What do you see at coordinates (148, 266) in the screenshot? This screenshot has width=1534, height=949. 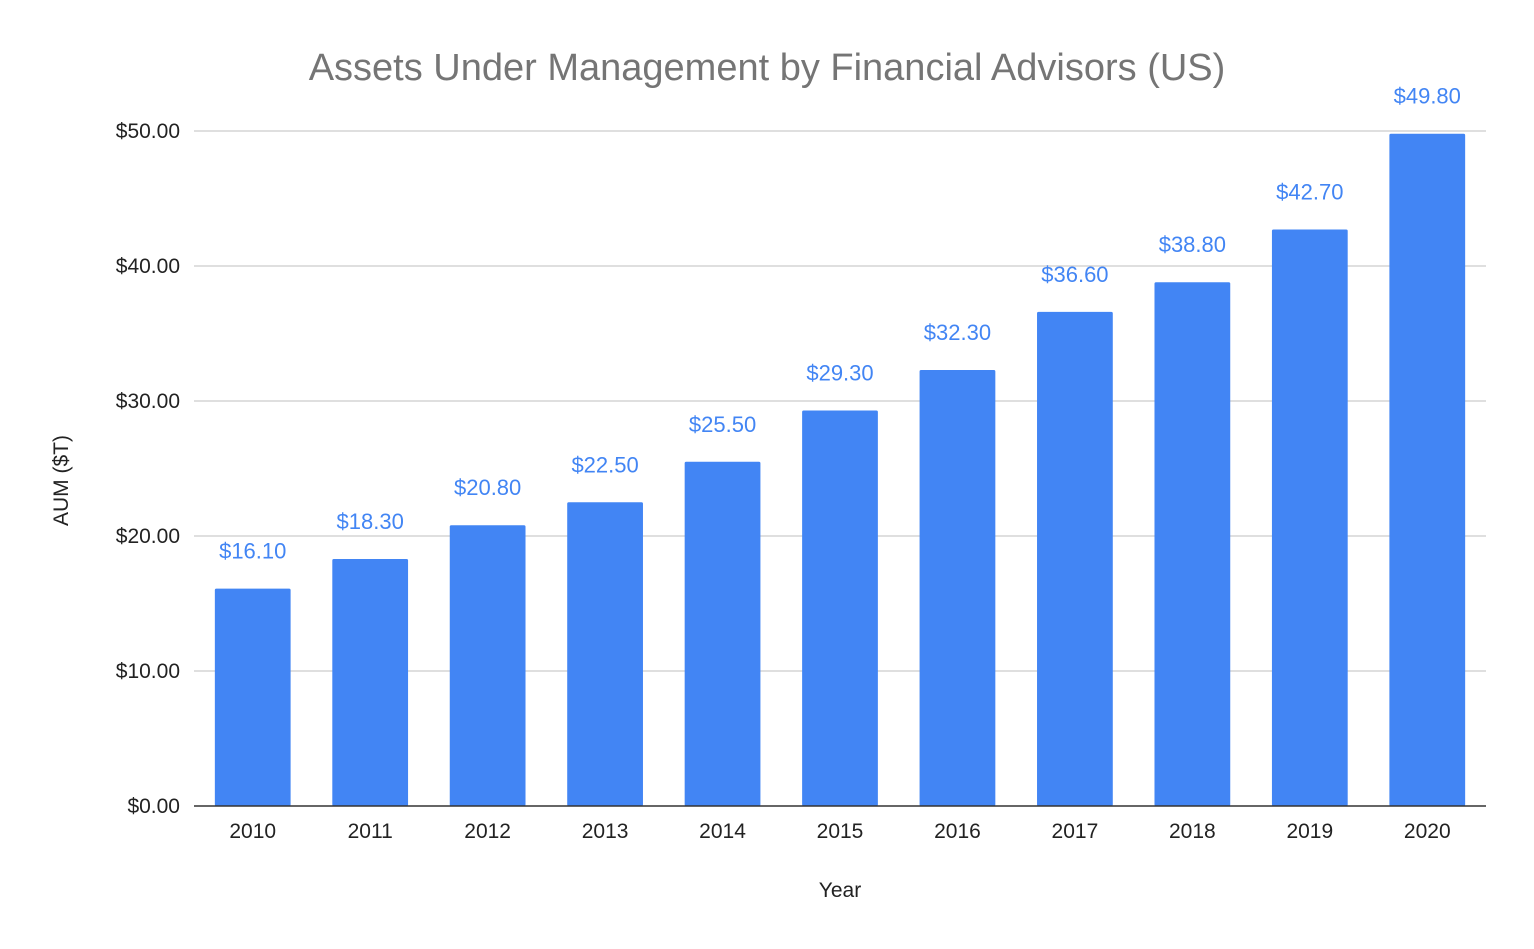 I see `y-tick-label: $40.00` at bounding box center [148, 266].